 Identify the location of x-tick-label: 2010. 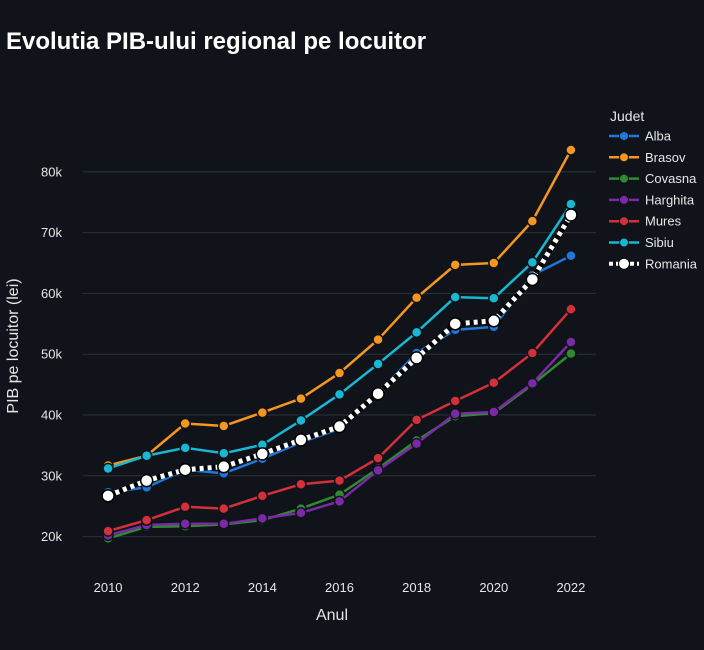
(108, 587).